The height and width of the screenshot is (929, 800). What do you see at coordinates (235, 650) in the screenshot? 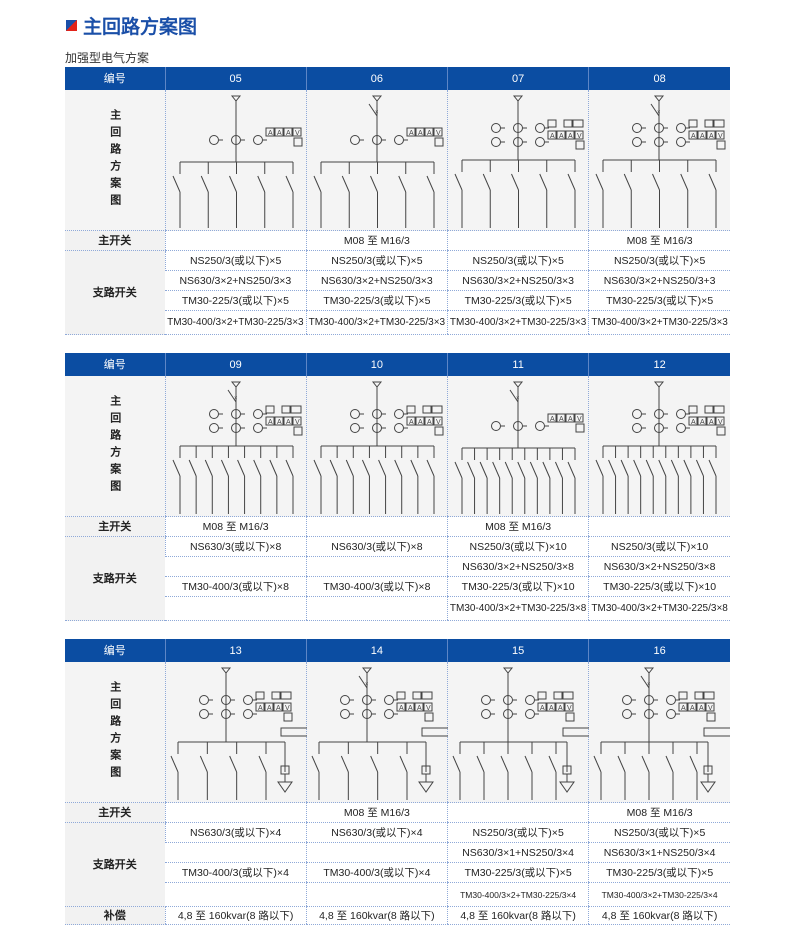
I see `scheme-number: 13` at bounding box center [235, 650].